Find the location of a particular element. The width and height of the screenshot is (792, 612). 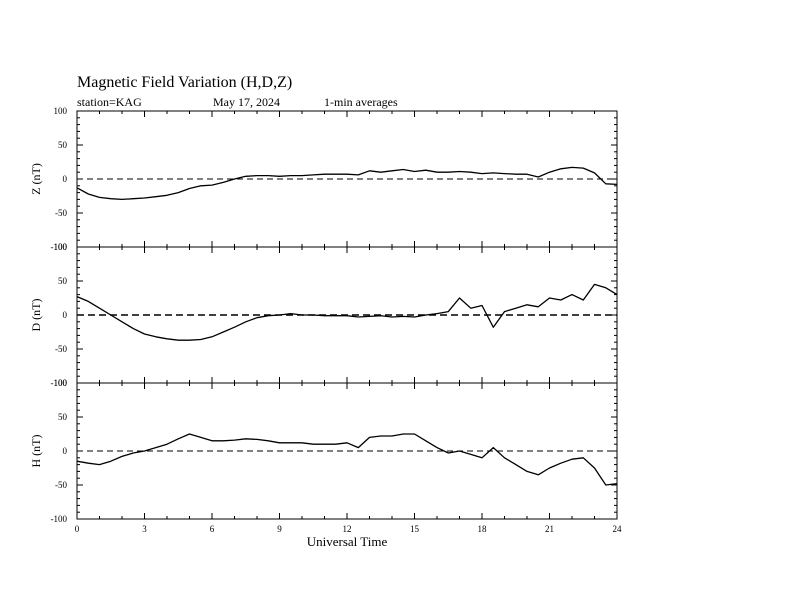

x-tick-label: 12 is located at coordinates (347, 529).